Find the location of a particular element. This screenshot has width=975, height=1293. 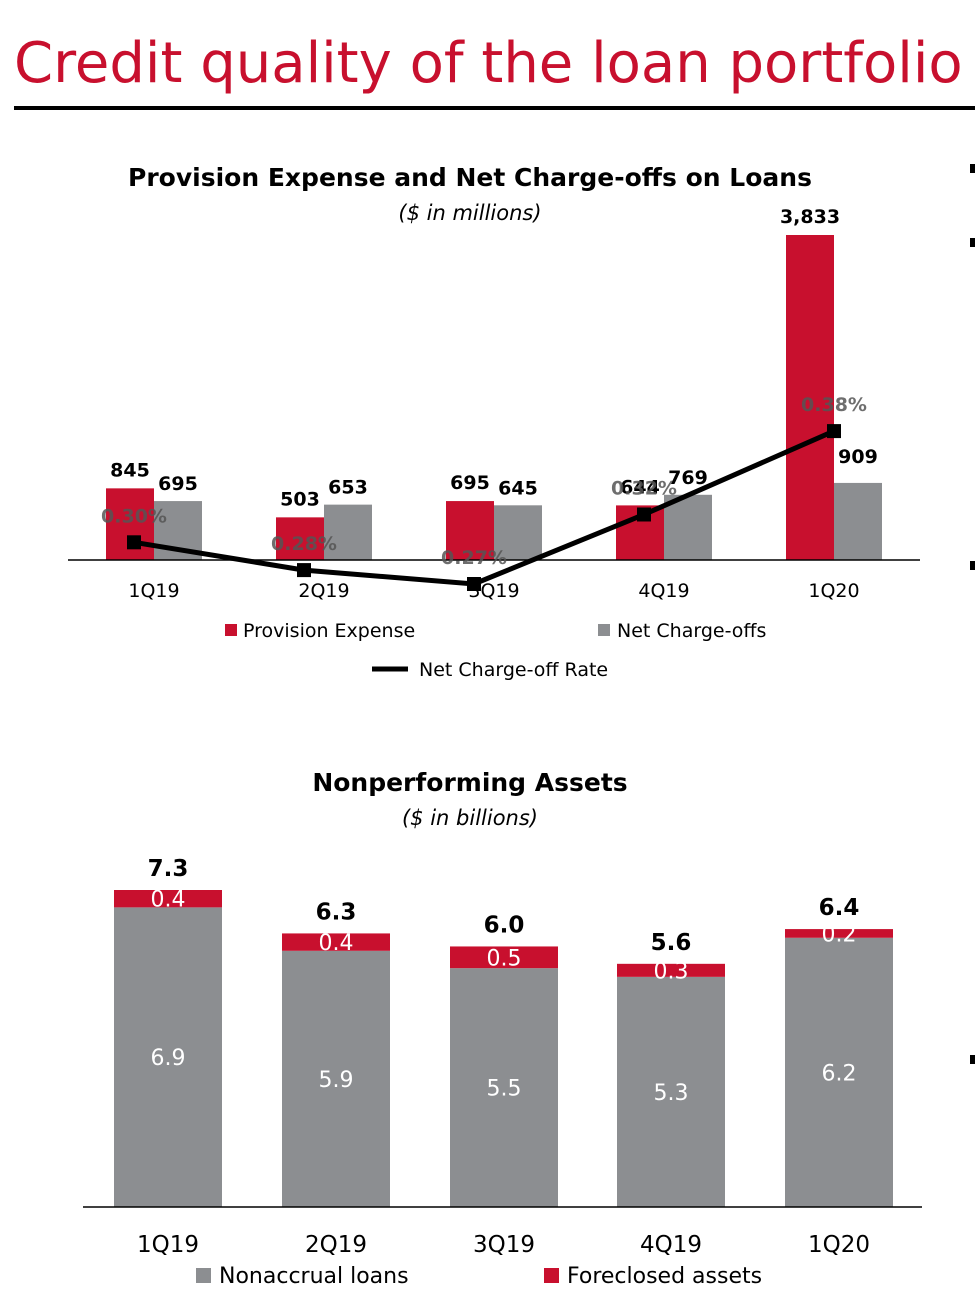

rate-value-label: 0.28% is located at coordinates (304, 544).